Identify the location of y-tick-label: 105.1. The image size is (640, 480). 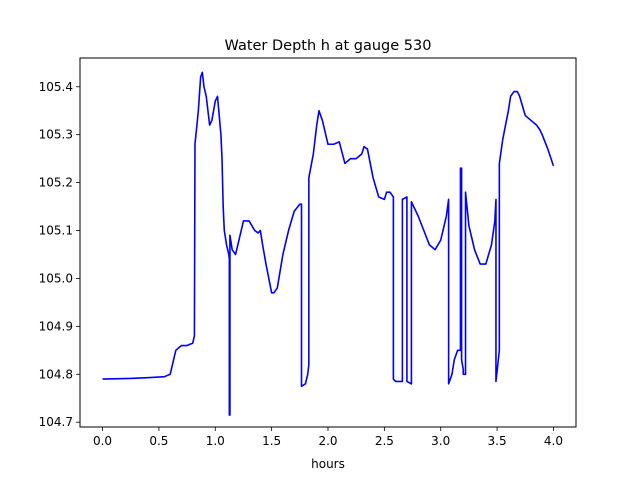
(56, 231).